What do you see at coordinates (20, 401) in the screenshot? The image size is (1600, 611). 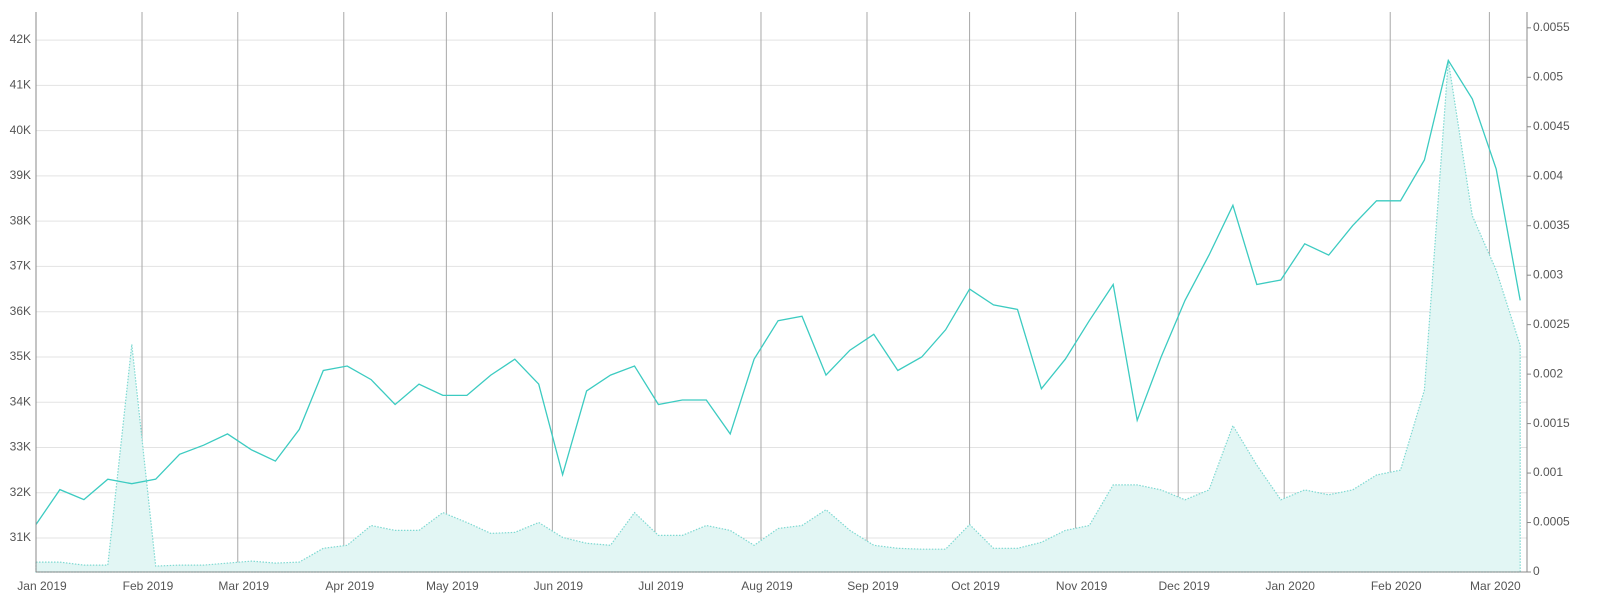 I see `y-tick-label: 34K` at bounding box center [20, 401].